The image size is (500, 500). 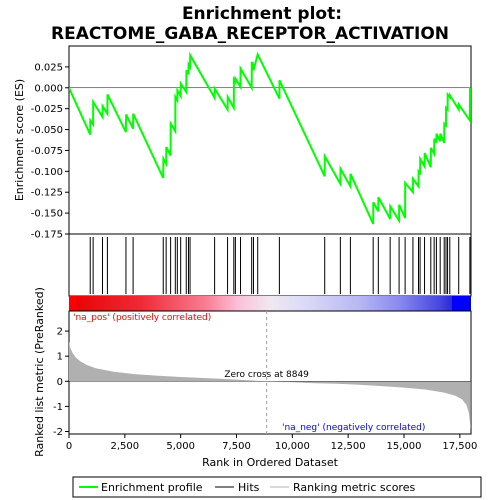 What do you see at coordinates (266, 375) in the screenshot?
I see `zero-cross-label: Zero cross at 8849` at bounding box center [266, 375].